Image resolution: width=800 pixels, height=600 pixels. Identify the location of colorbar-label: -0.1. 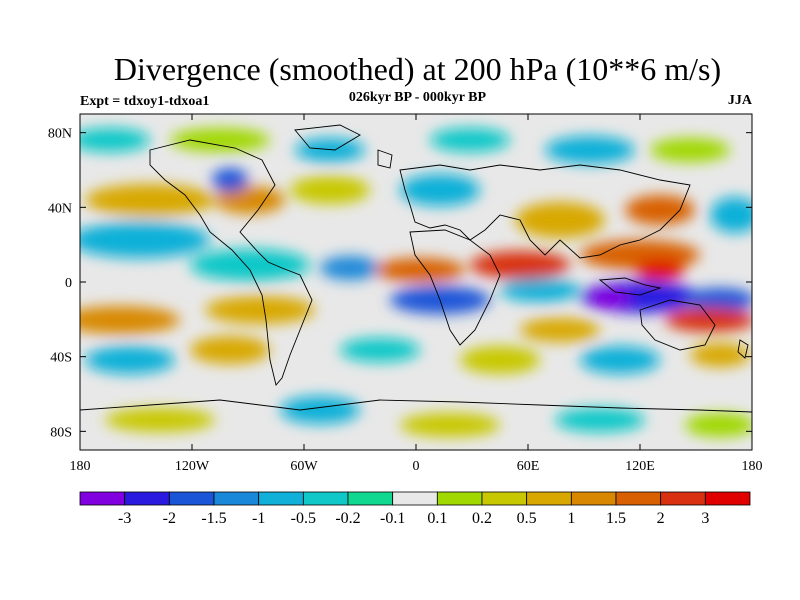
(392, 518).